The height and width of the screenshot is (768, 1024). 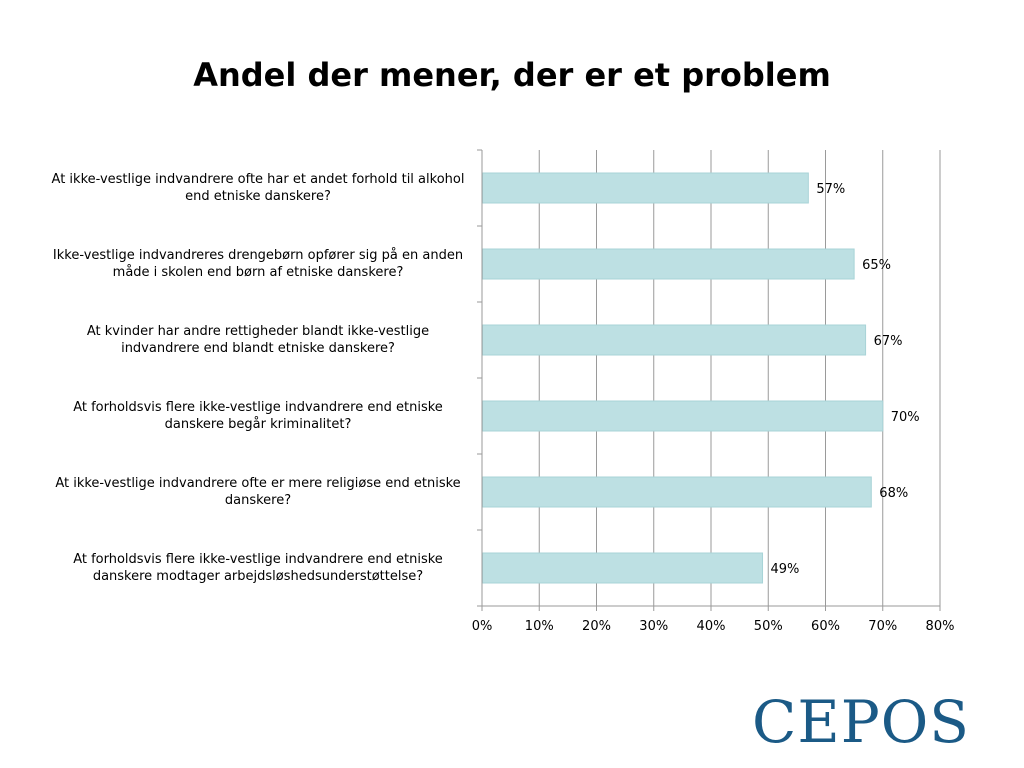 What do you see at coordinates (861, 722) in the screenshot?
I see `cepos-logo: CEPOS` at bounding box center [861, 722].